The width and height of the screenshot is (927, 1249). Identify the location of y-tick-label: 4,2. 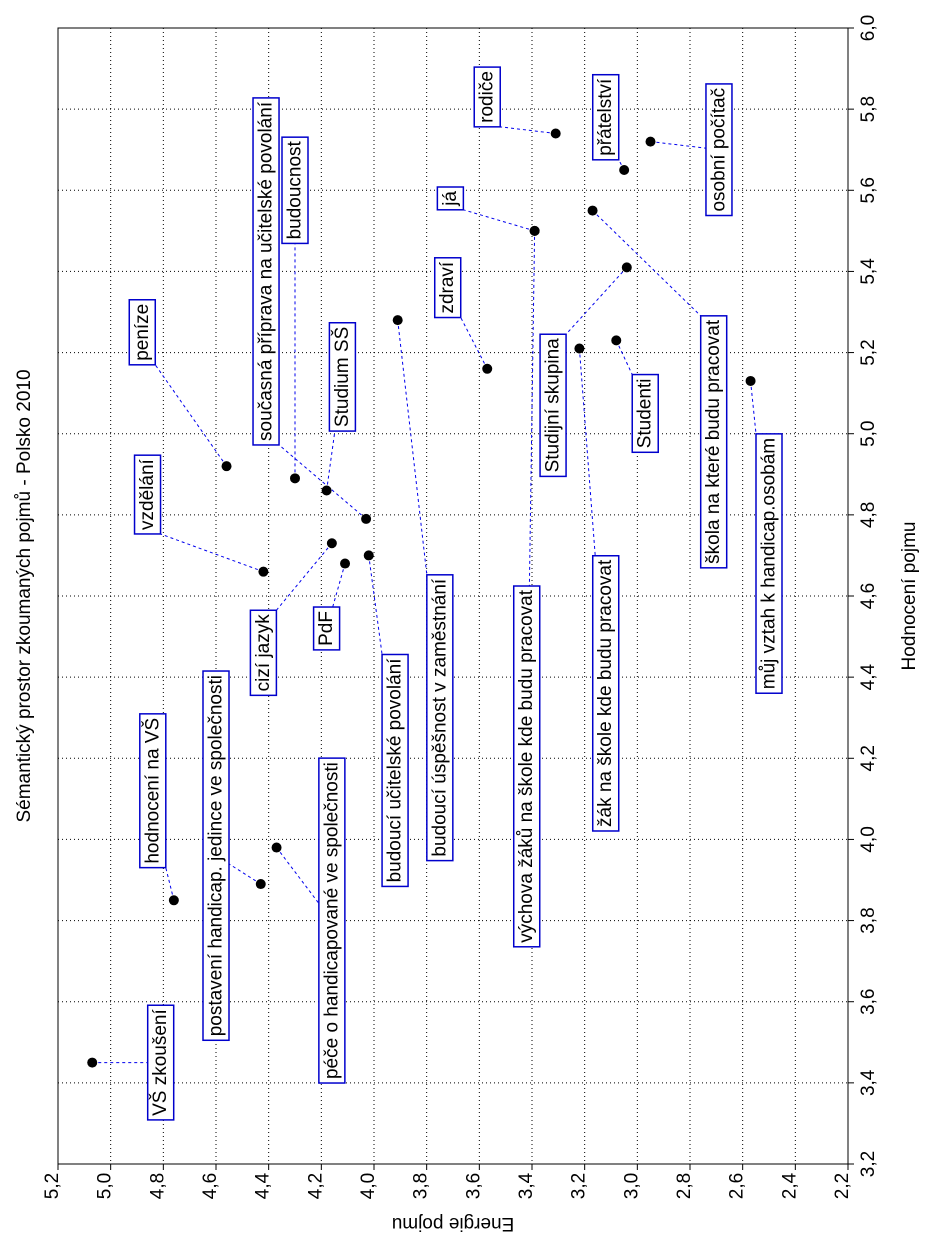
(315, 1186).